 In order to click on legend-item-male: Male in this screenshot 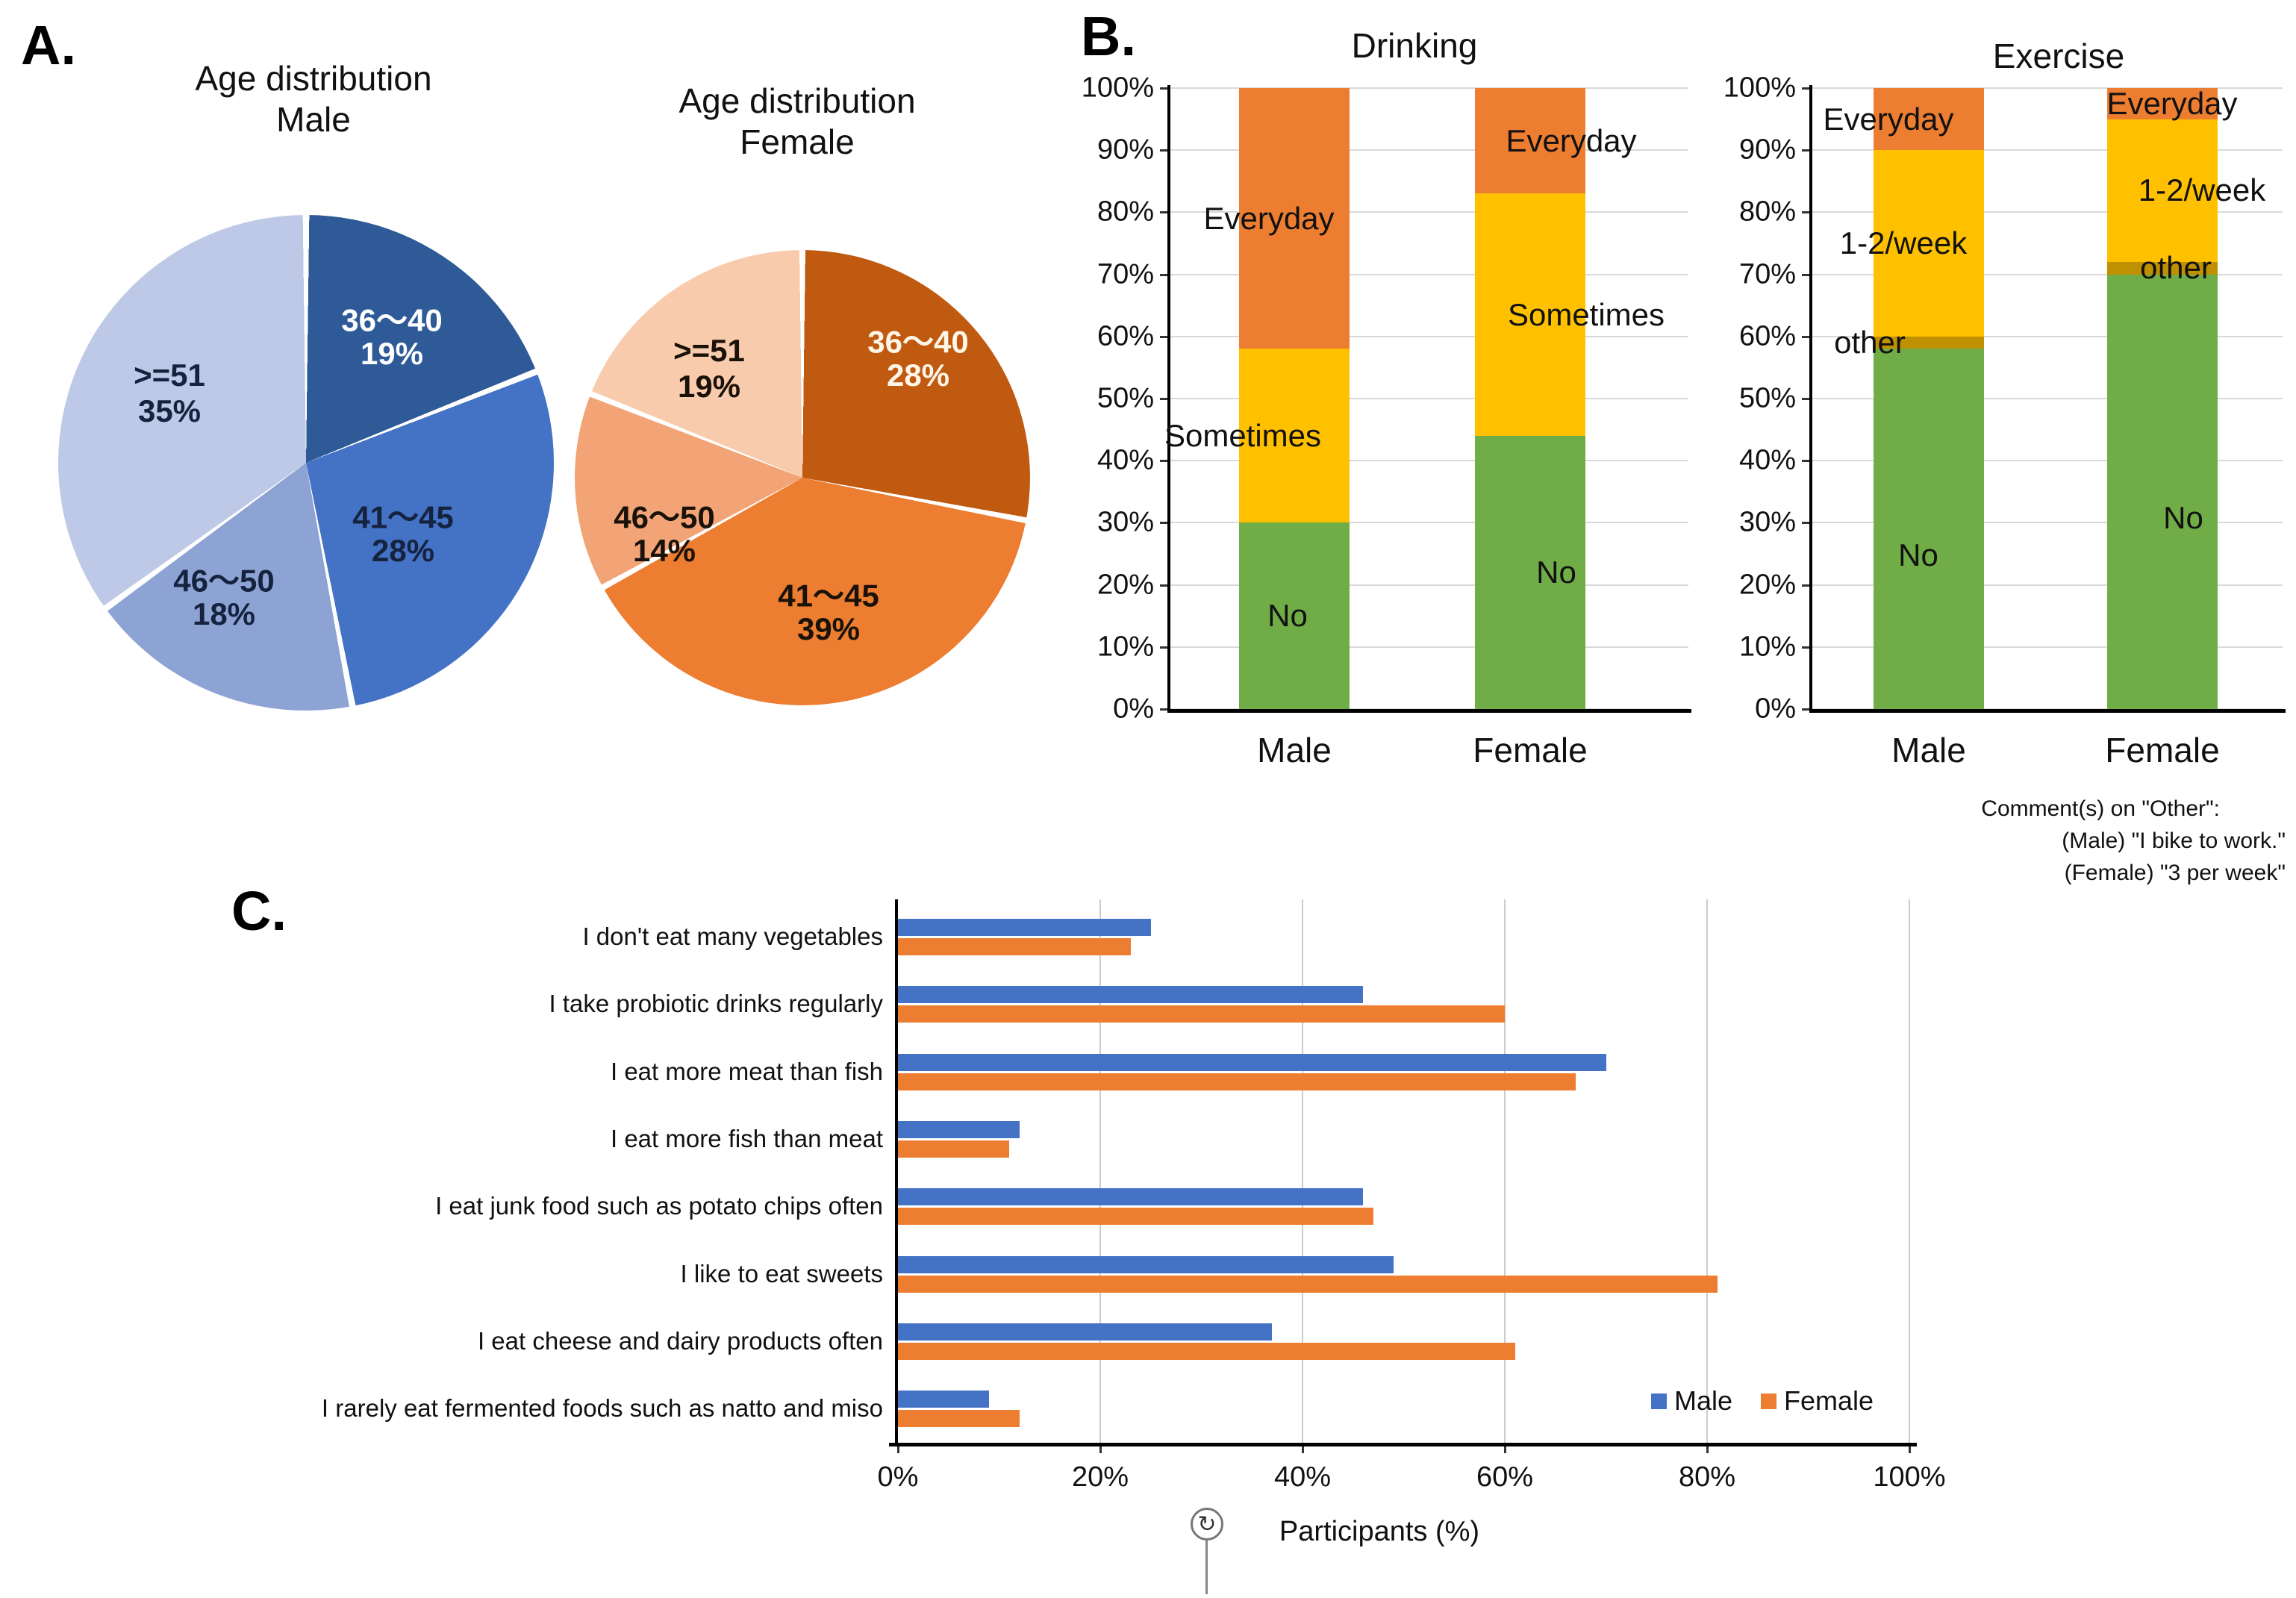, I will do `click(1691, 1401)`.